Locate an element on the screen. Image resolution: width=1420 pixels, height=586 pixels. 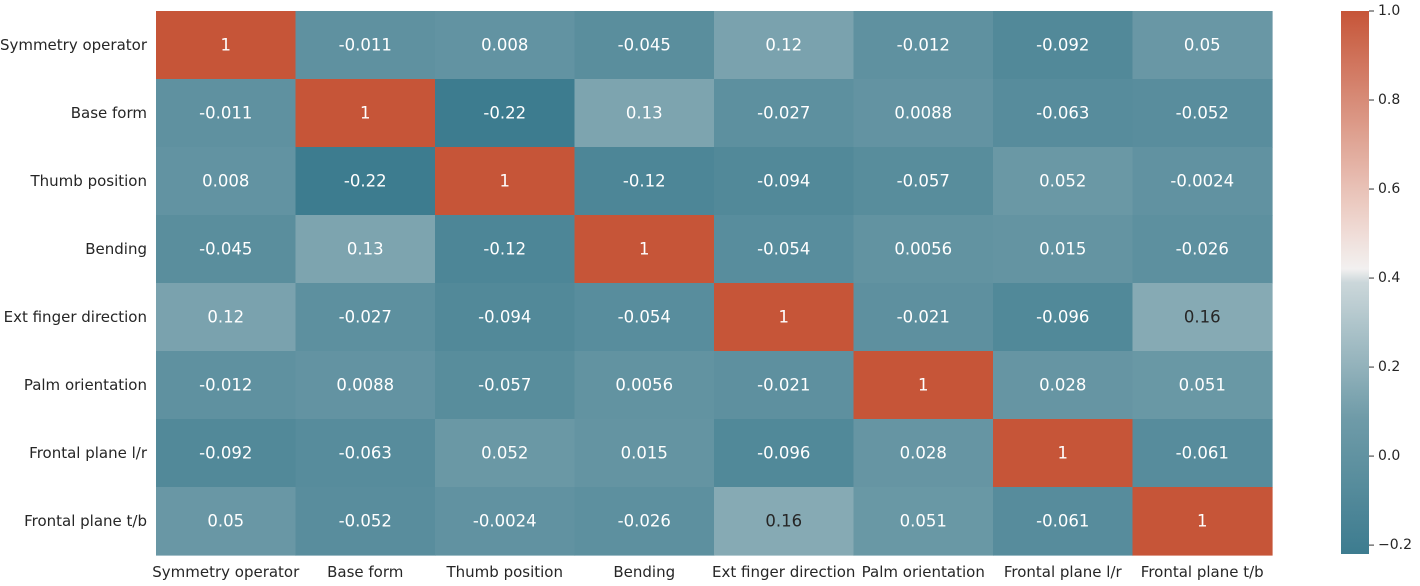
row-label: Thumb position is located at coordinates (89, 181).